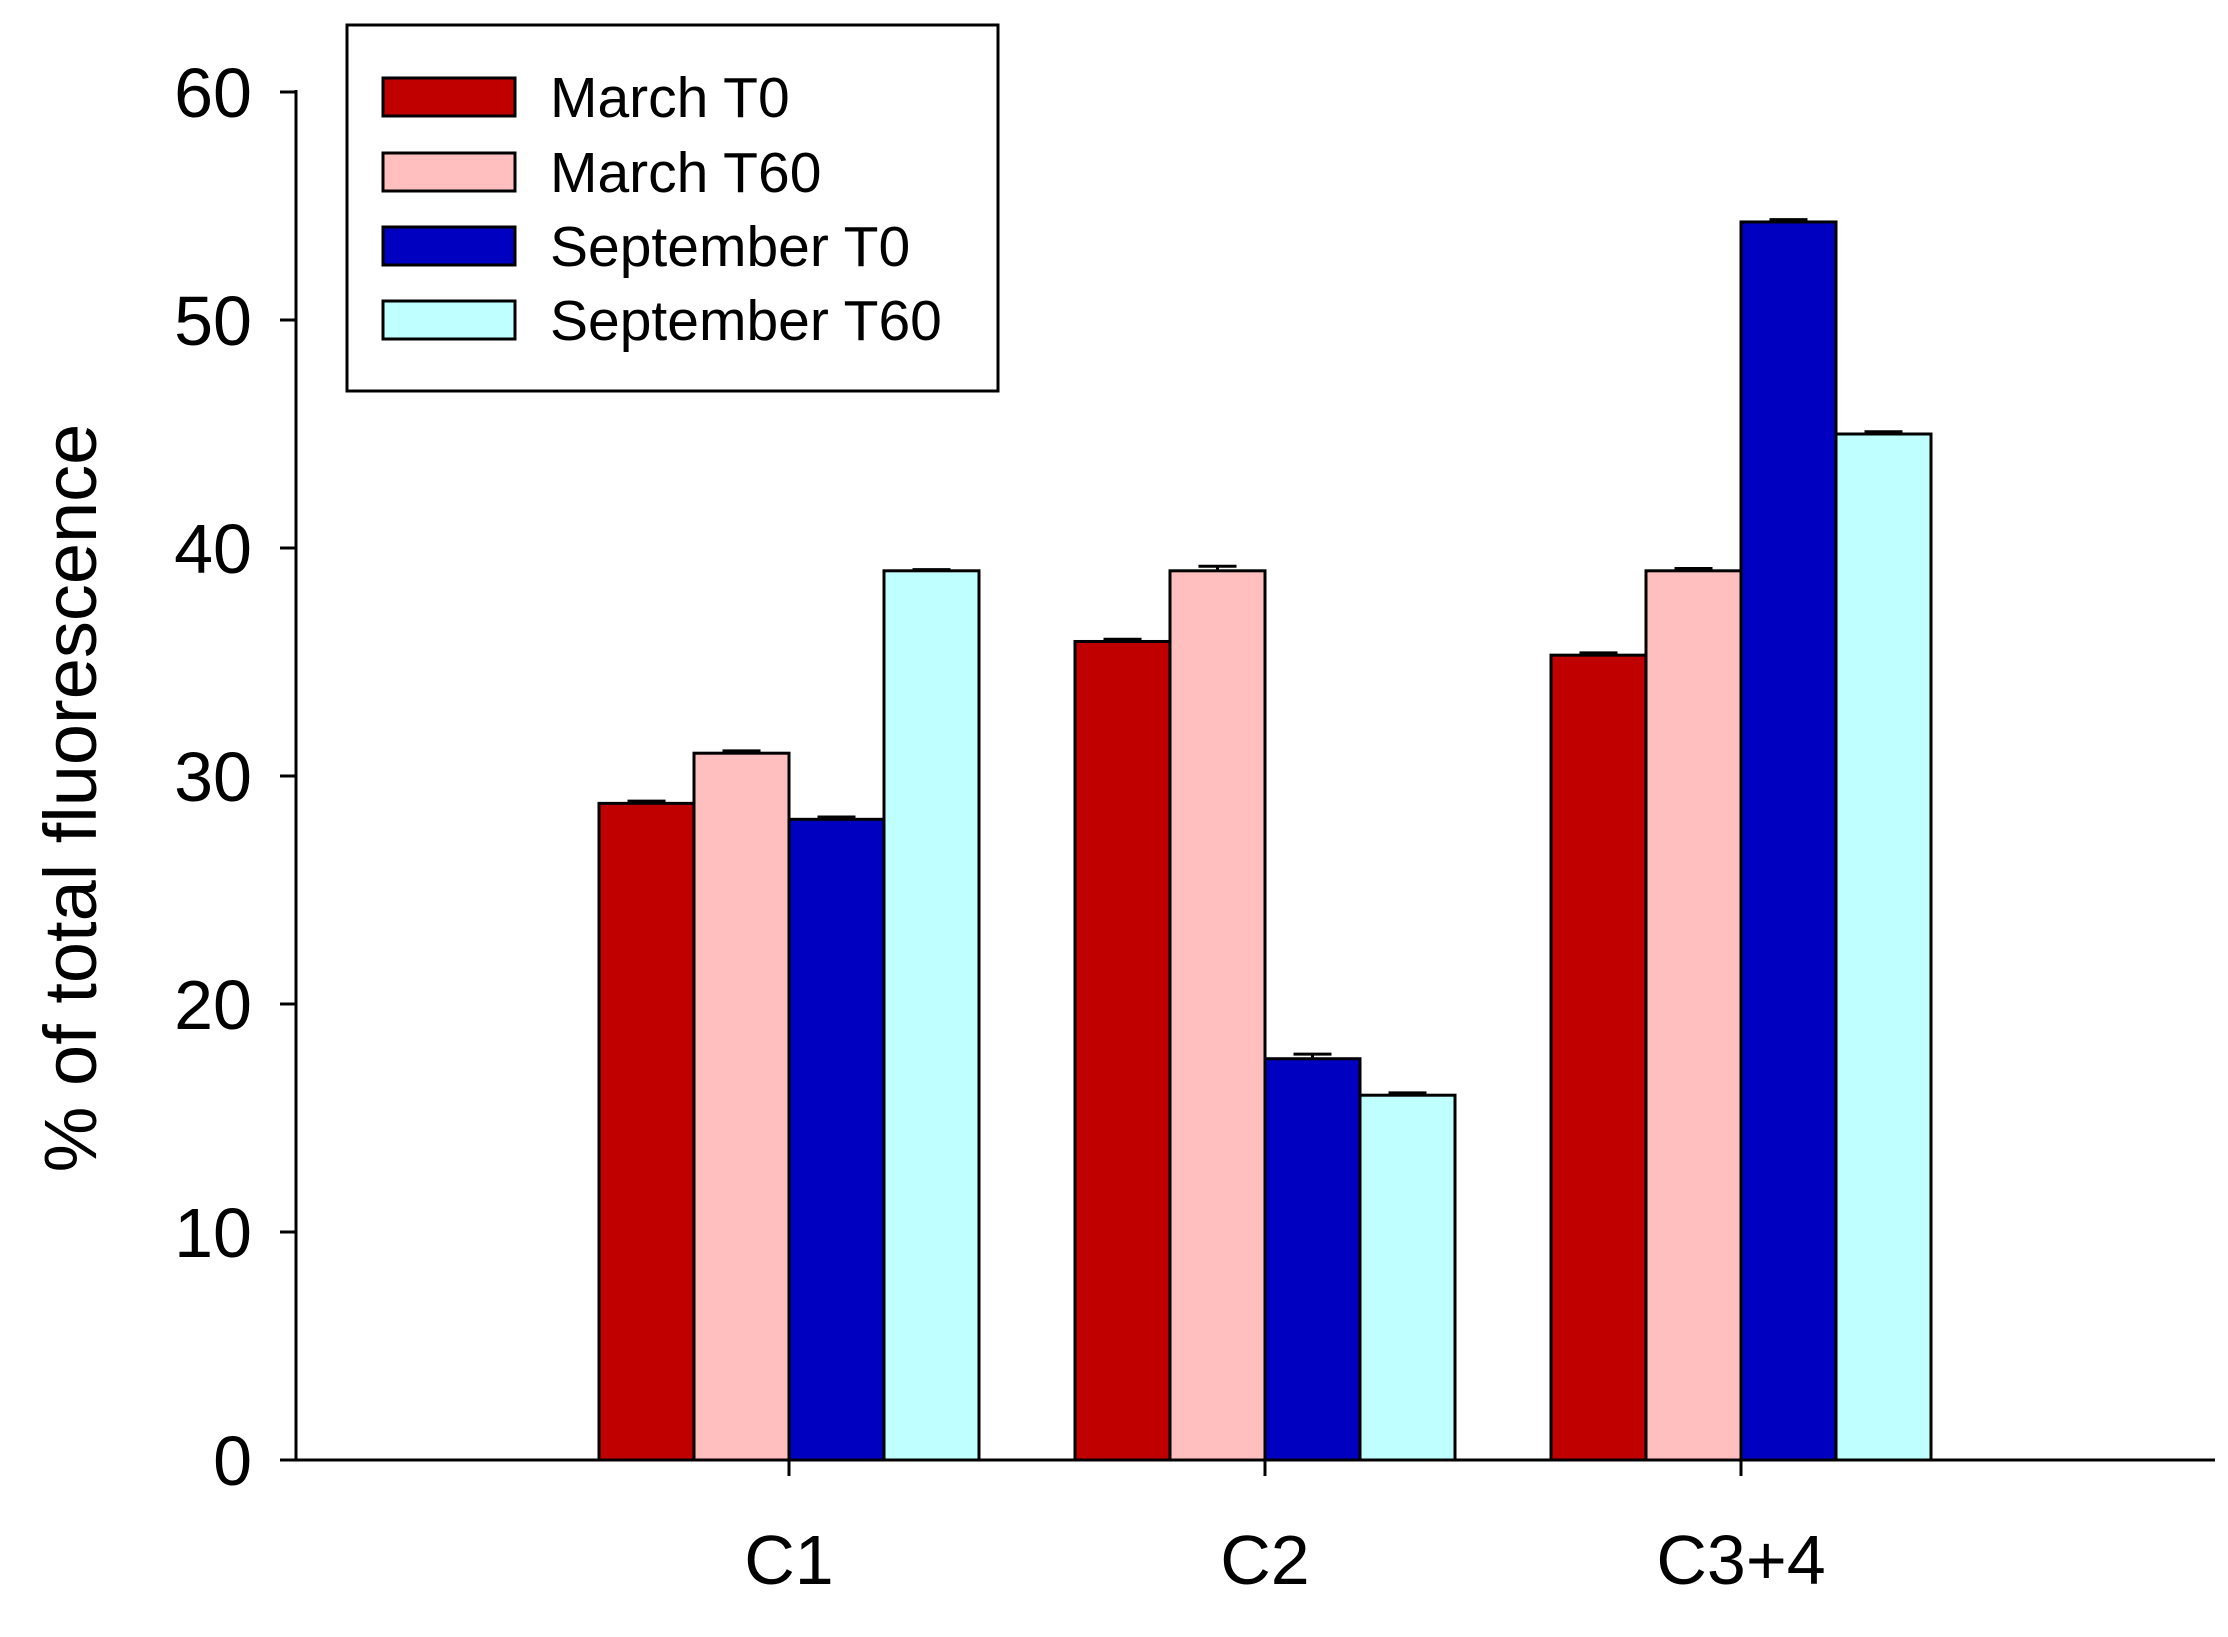  Describe the element at coordinates (1598, 1057) in the screenshot. I see `bar-march-t0-c3plus4` at that location.